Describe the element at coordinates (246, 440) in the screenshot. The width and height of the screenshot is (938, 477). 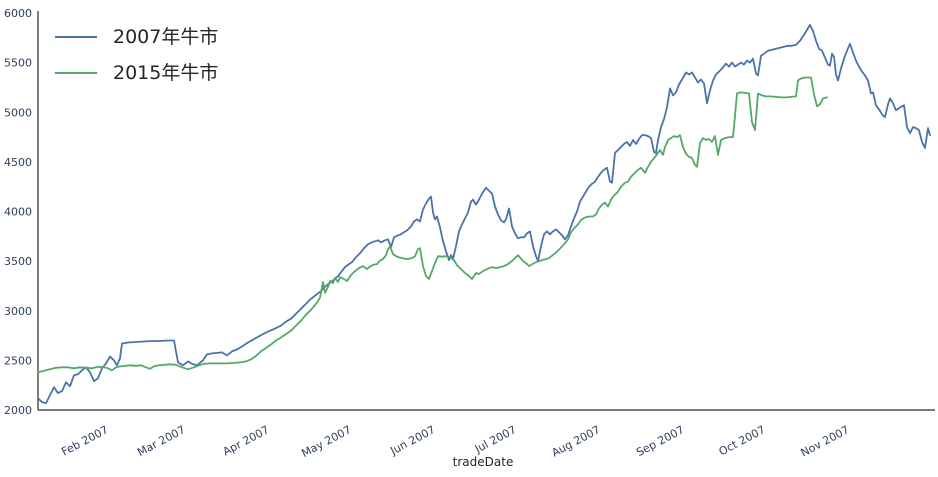
I see `x-tick-label: Apr 2007` at that location.